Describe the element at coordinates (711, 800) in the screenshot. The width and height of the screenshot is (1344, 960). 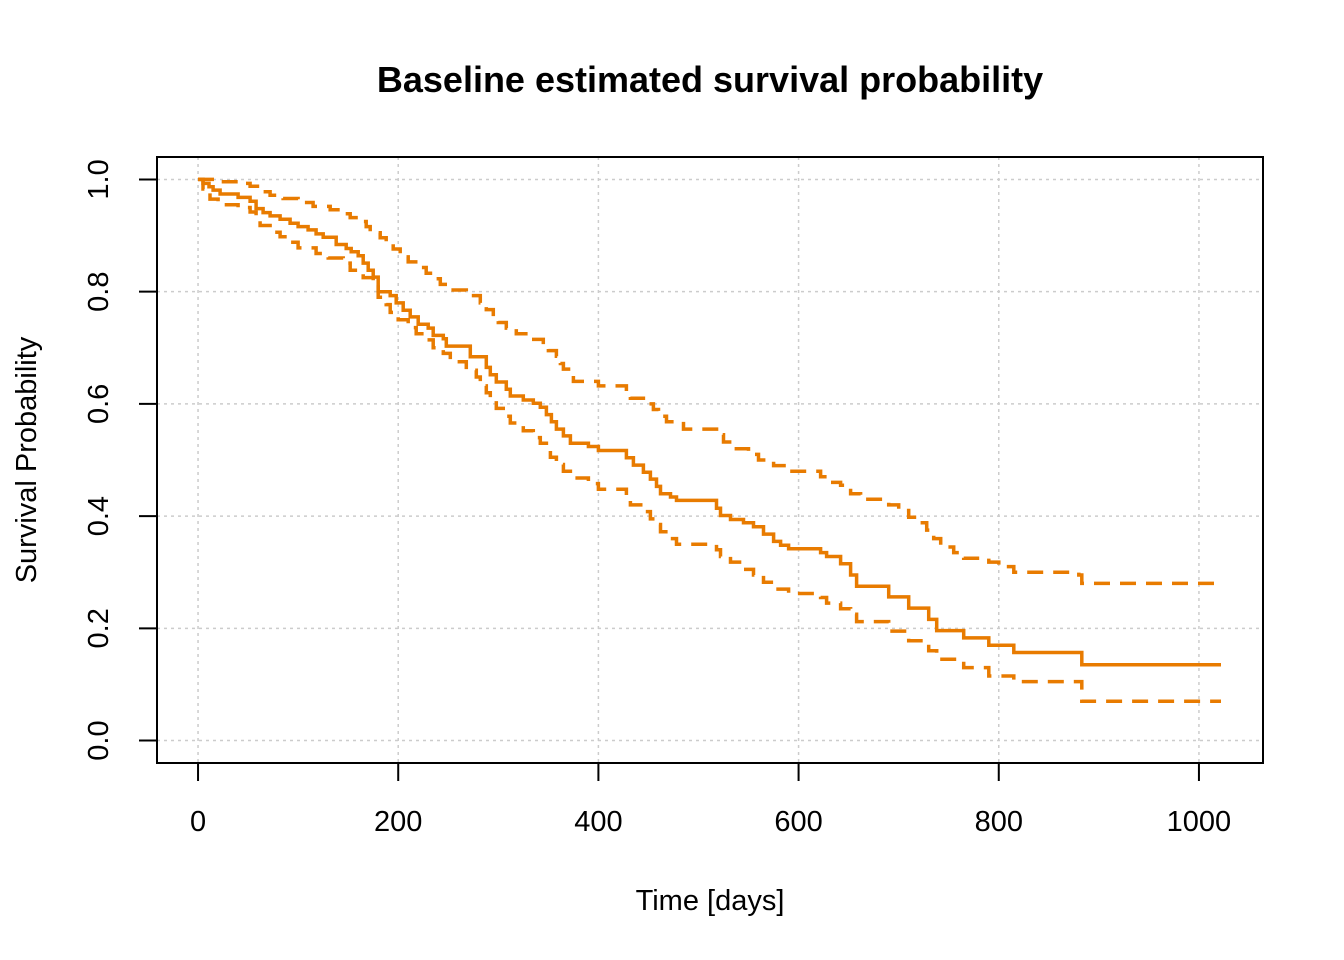
I see `x-axis: 0 200 400 600 800 1000` at that location.